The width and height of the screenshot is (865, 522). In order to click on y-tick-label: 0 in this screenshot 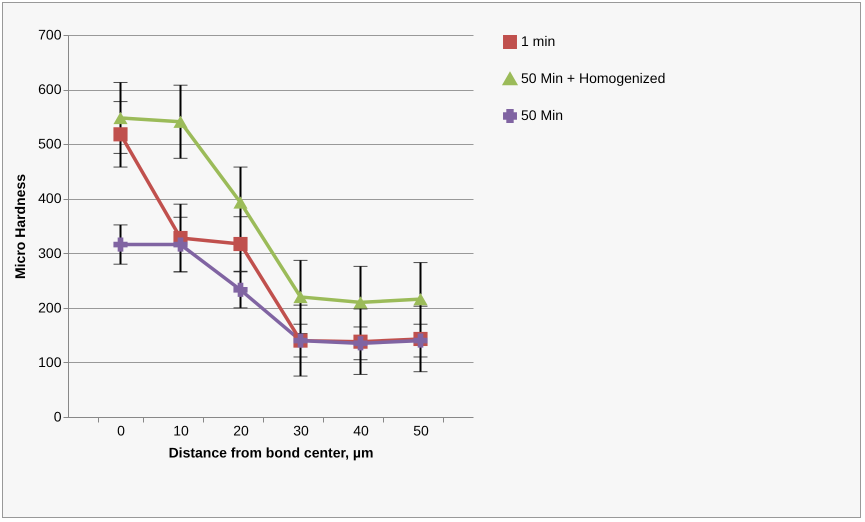, I will do `click(58, 416)`.